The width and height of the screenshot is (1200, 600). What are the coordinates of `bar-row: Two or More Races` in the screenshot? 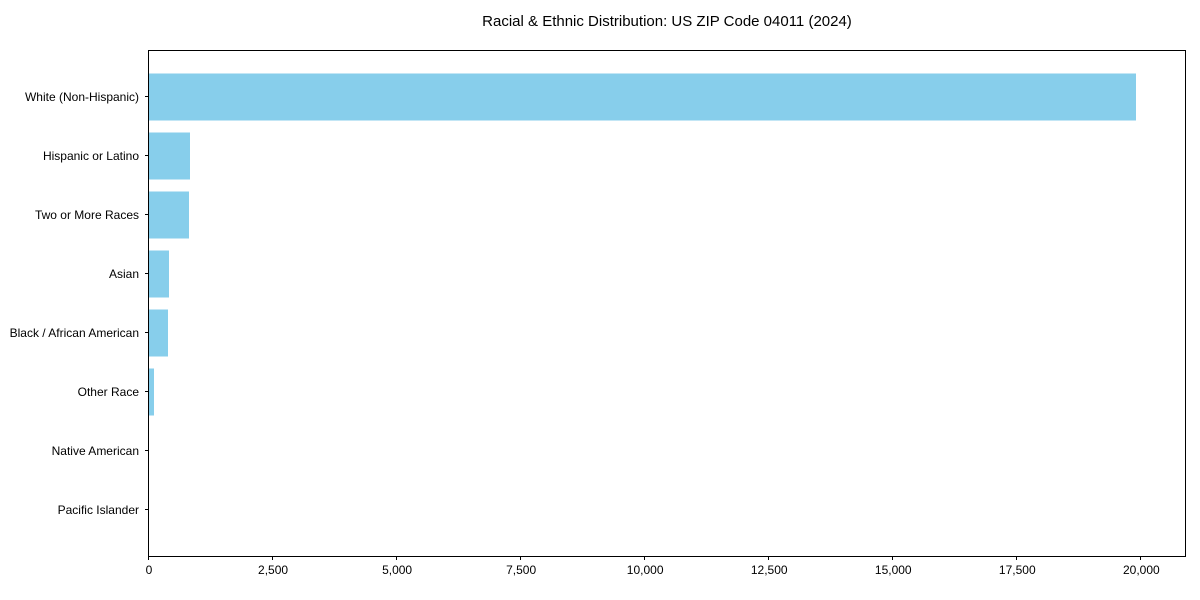 It's located at (610, 215).